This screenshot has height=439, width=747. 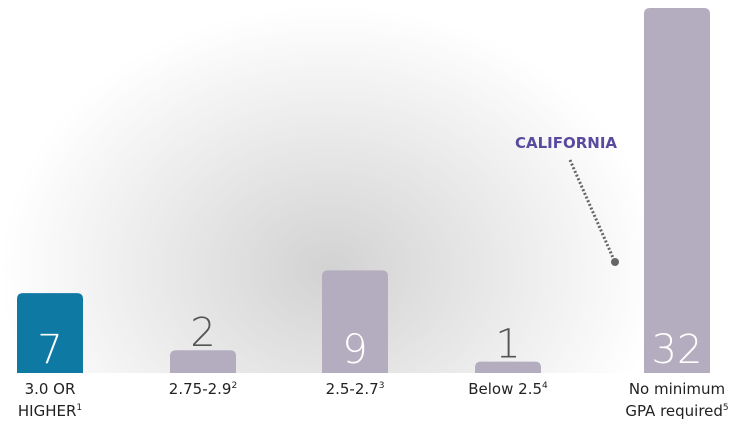 I want to click on category-label: No minimum GPA required5, so click(x=677, y=400).